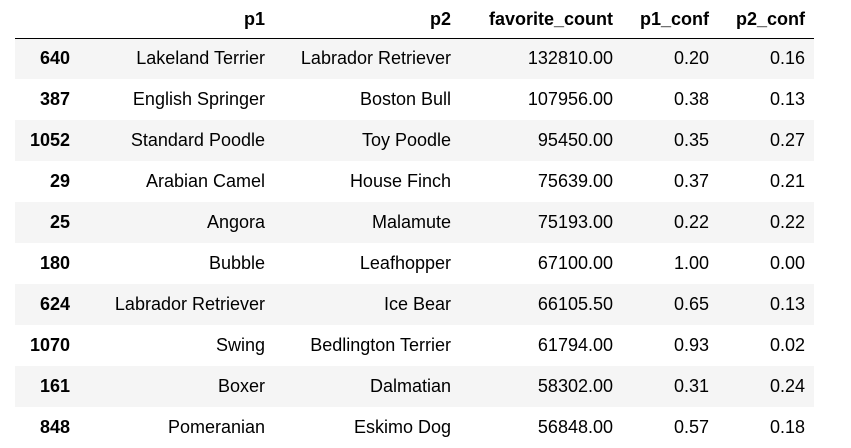  I want to click on cell-p2-conf: 0.22, so click(787, 222).